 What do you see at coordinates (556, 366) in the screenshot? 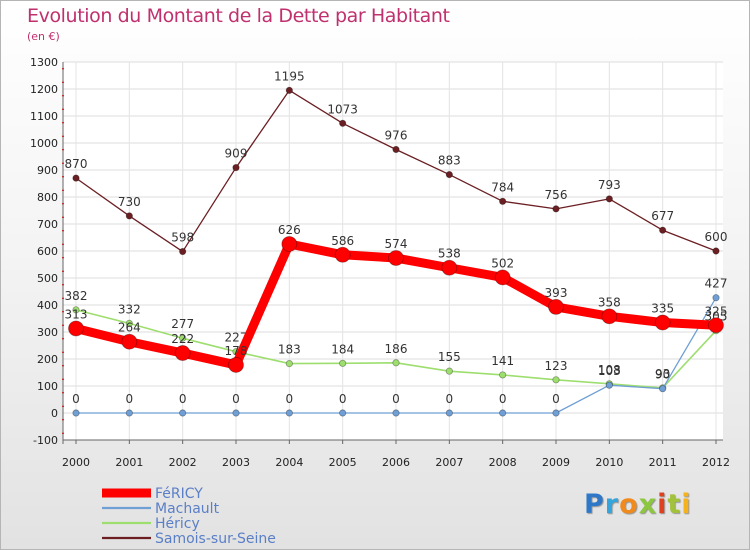
I see `data-label: 123` at bounding box center [556, 366].